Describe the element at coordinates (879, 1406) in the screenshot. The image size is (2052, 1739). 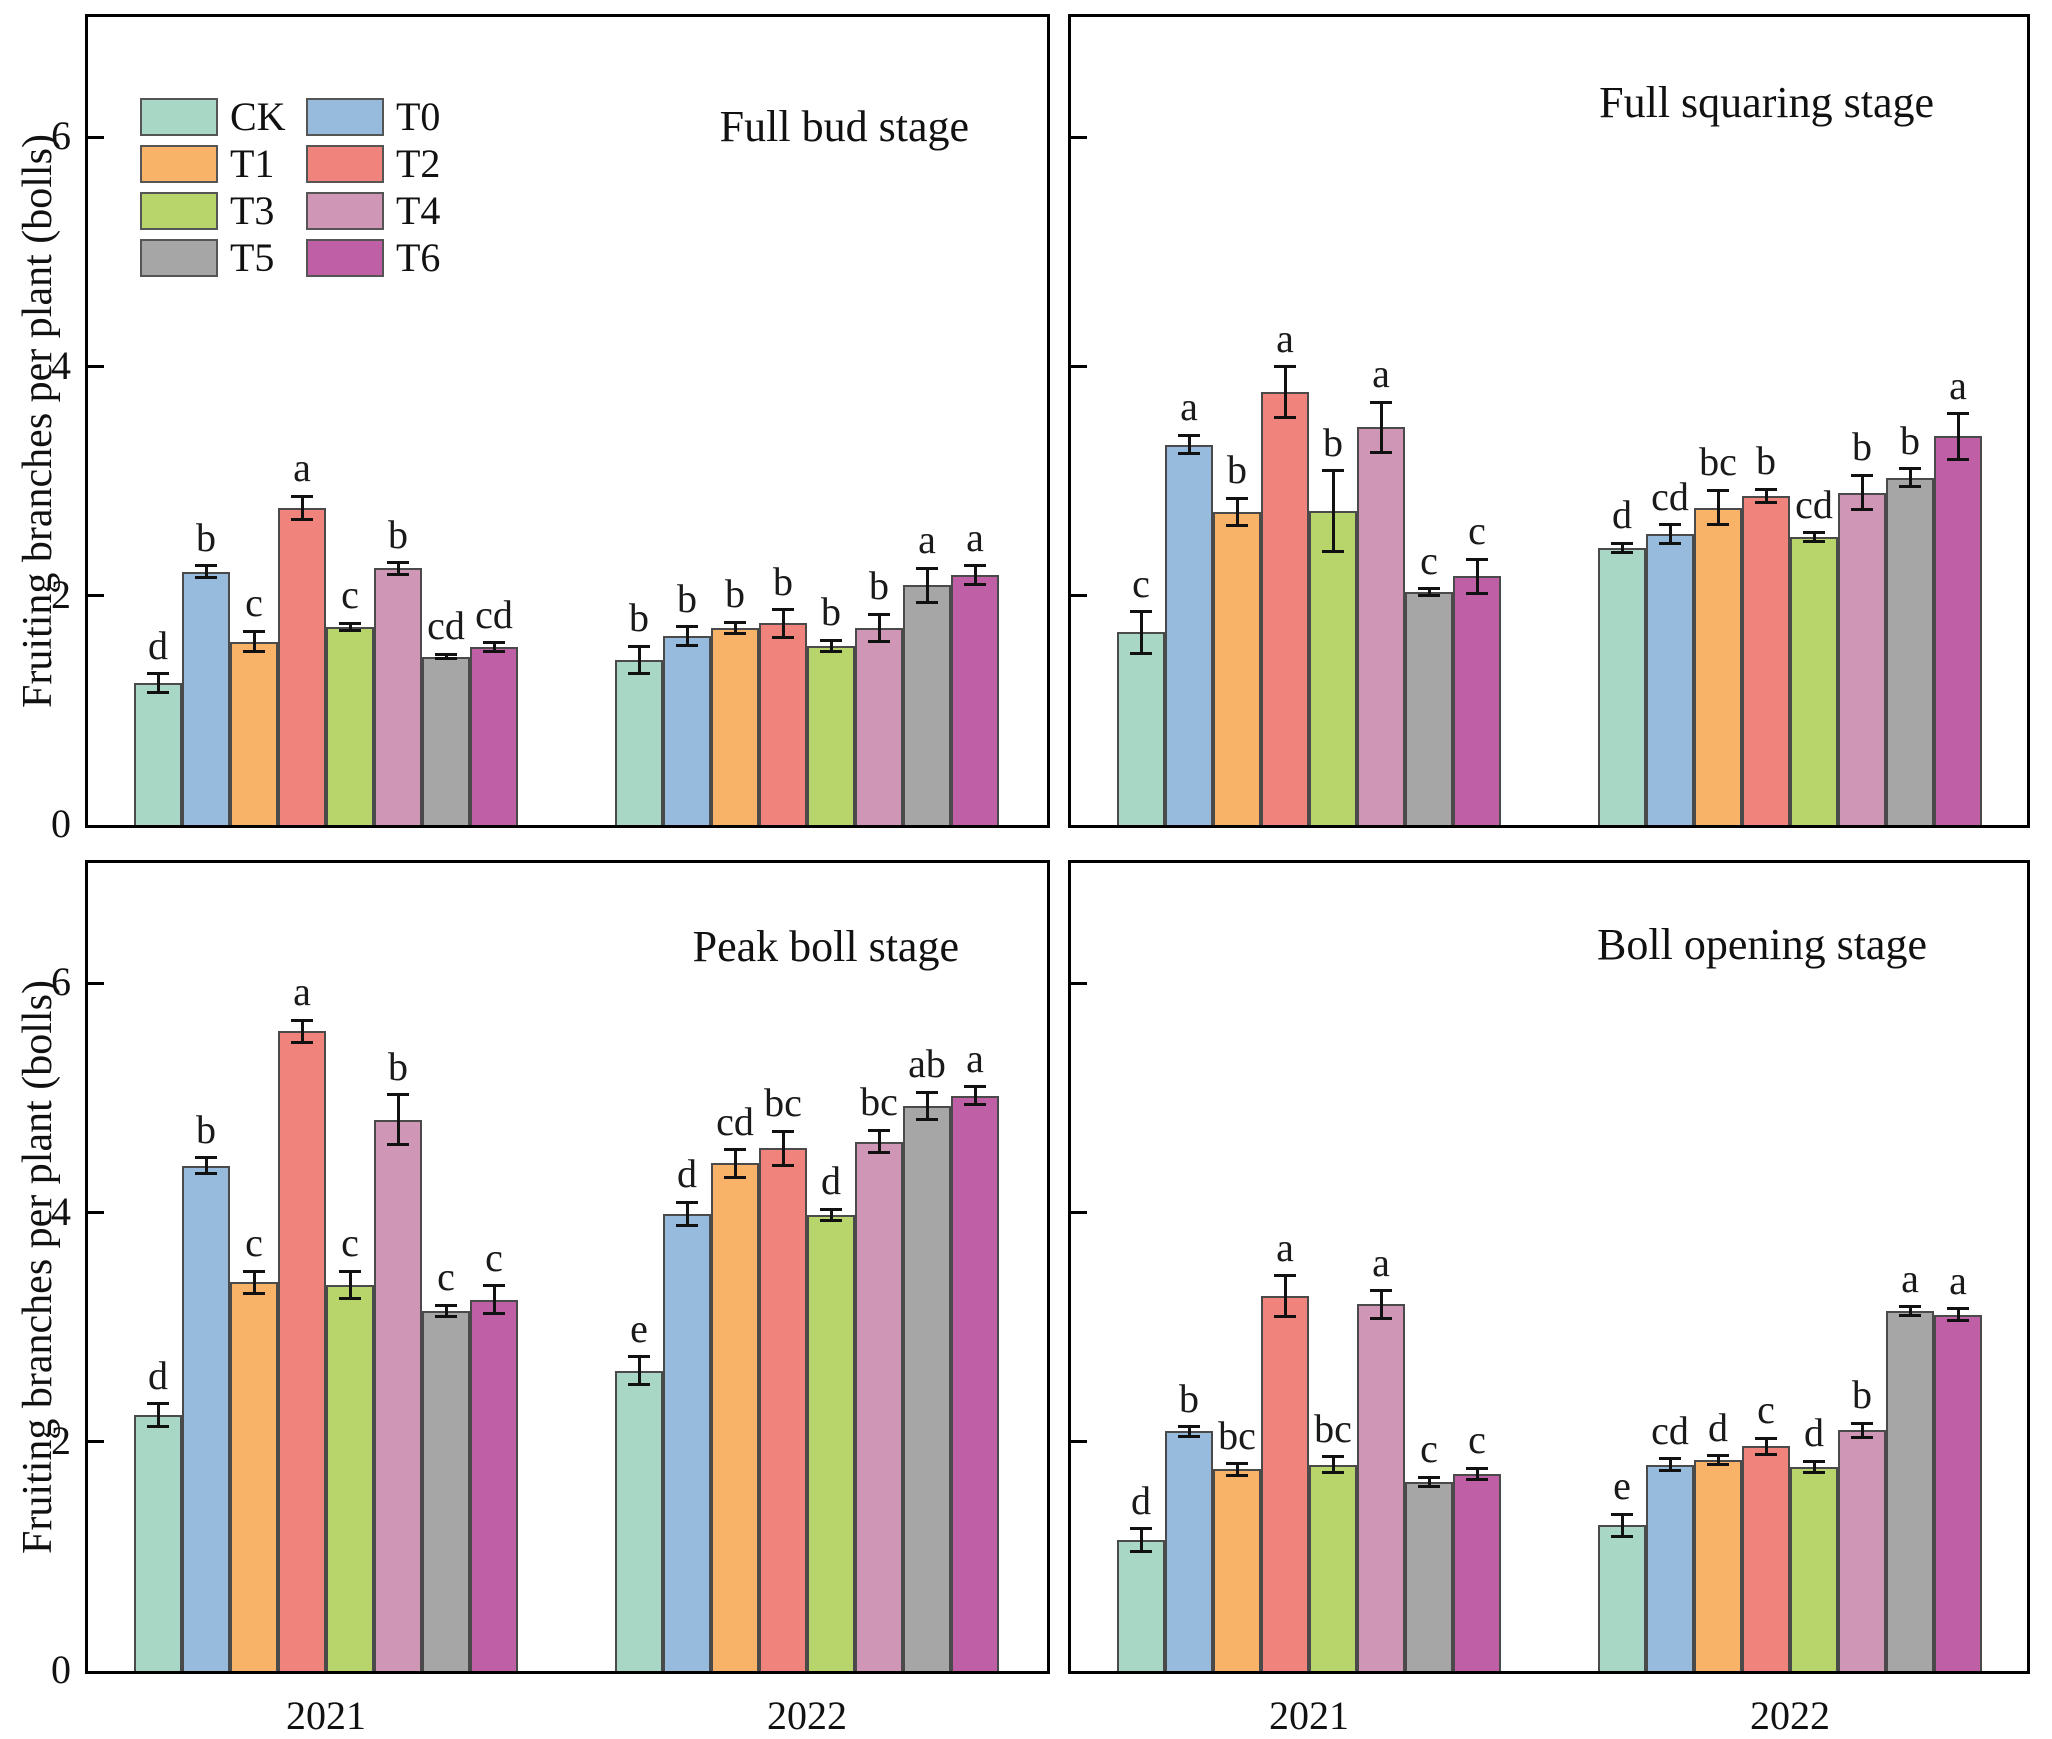
I see `bar-t4-2022` at that location.